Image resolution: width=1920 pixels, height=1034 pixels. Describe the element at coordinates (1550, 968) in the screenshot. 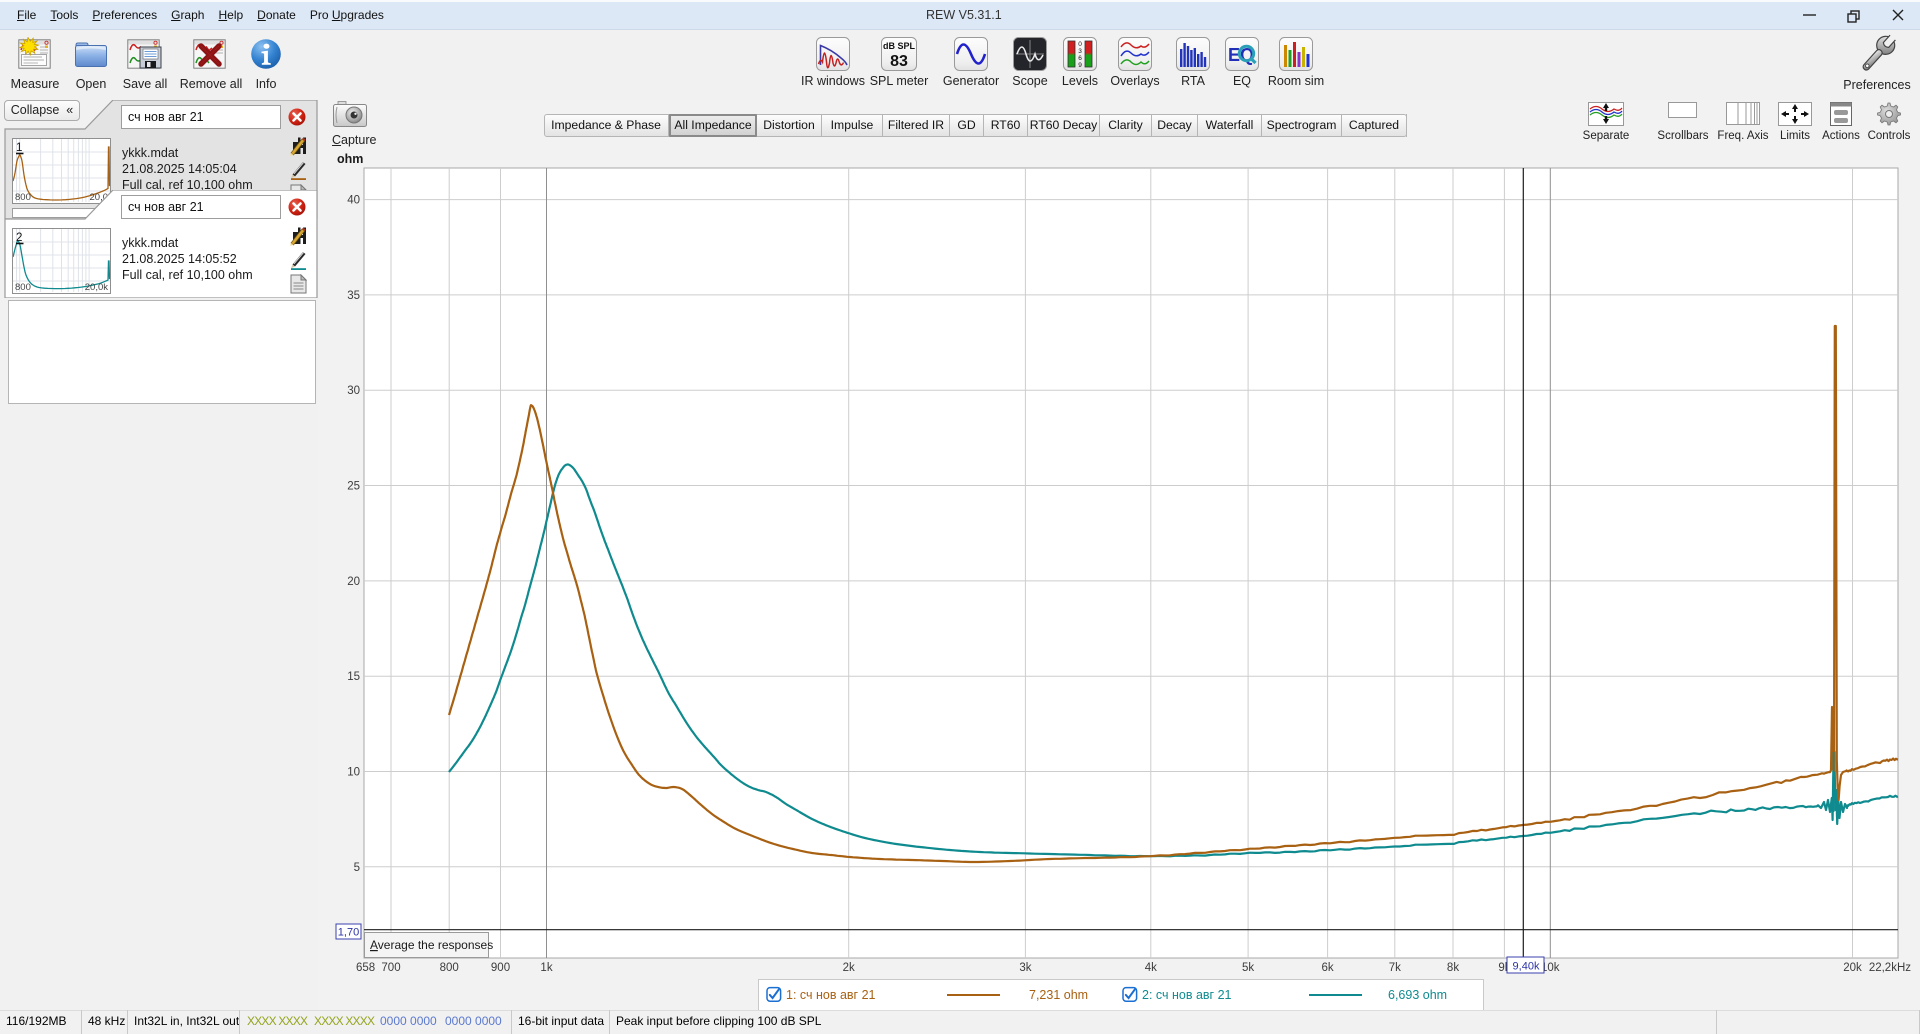

I see `svg-text: 10k` at that location.